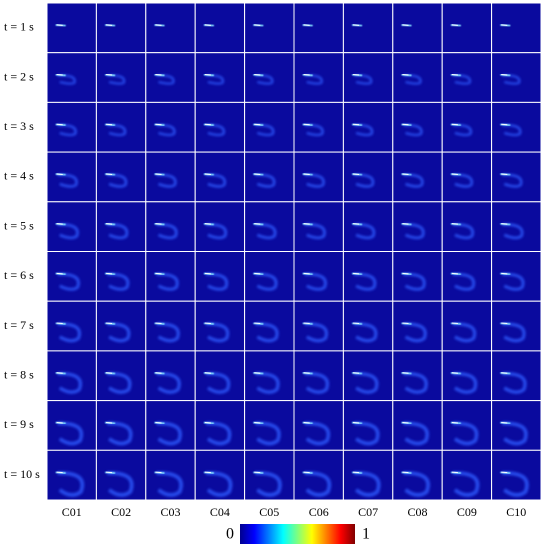 The width and height of the screenshot is (545, 550). I want to click on row-label: t = 8 s, so click(19, 375).